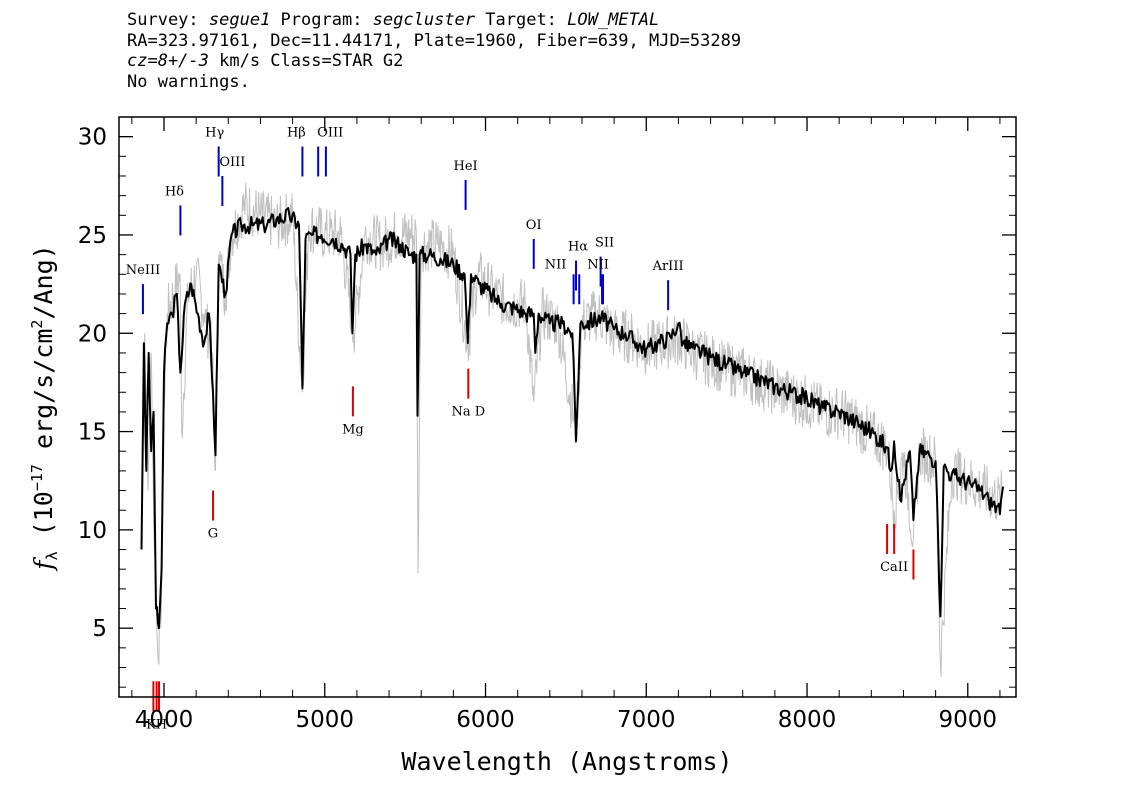 The height and width of the screenshot is (810, 1134). Describe the element at coordinates (213, 534) in the screenshot. I see `line-label-19: G` at that location.